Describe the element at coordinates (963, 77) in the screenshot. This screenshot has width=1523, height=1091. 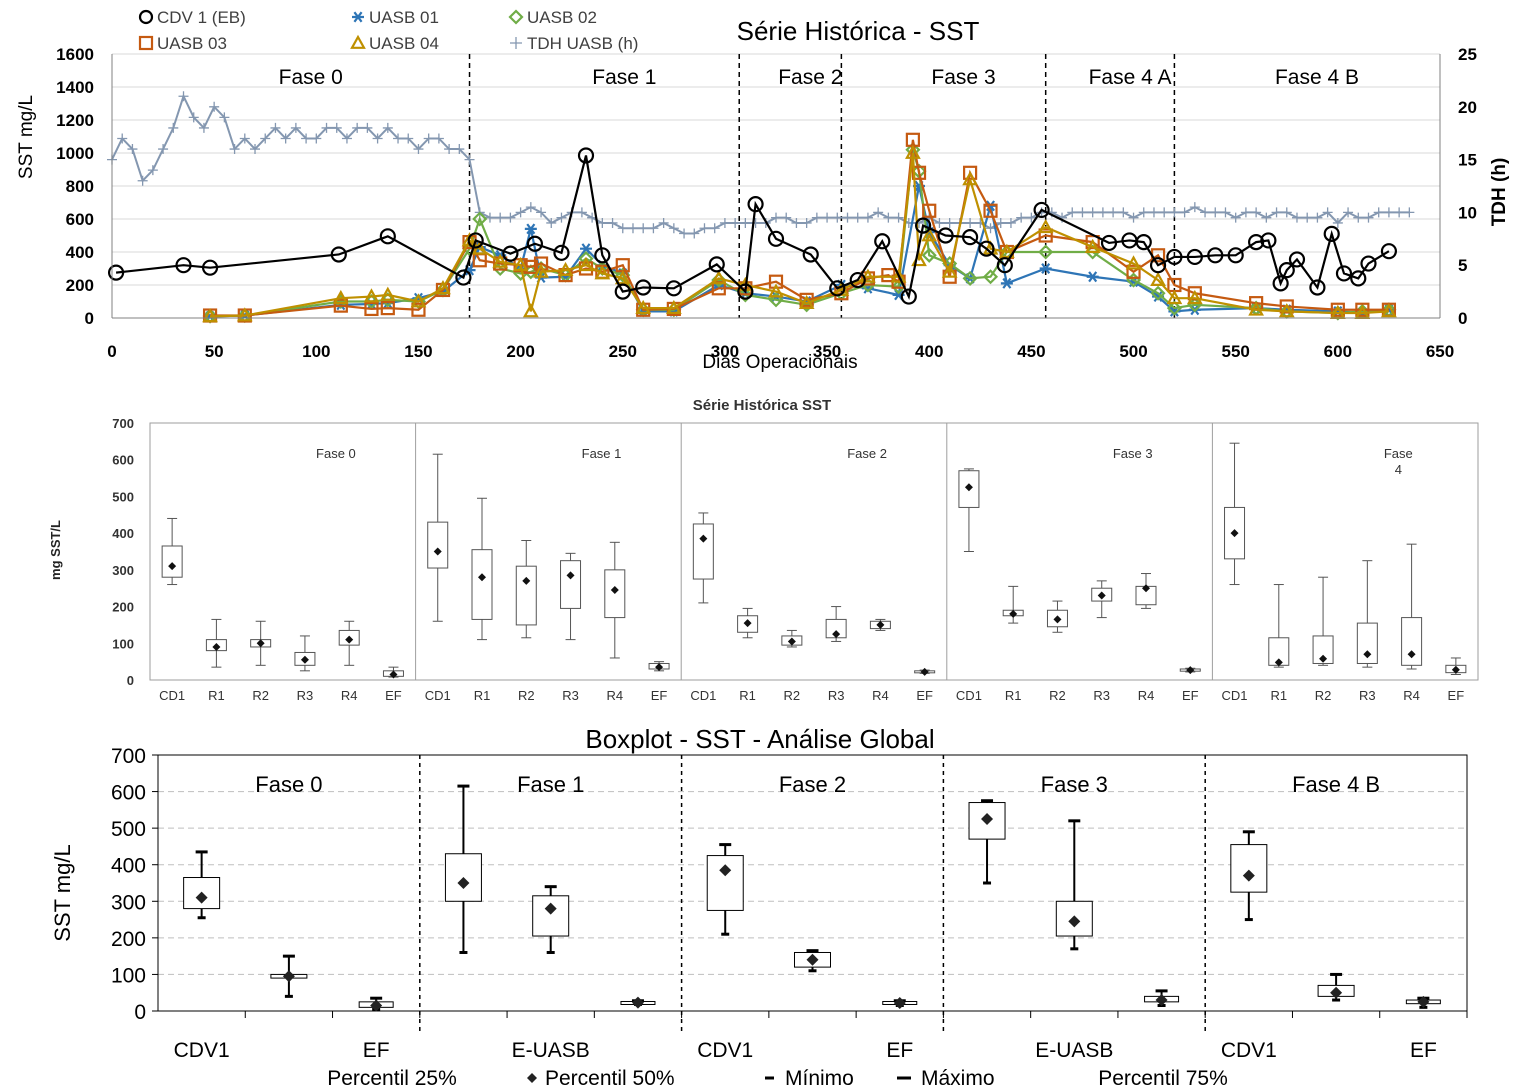
I see `phase-label: Fase 3` at that location.